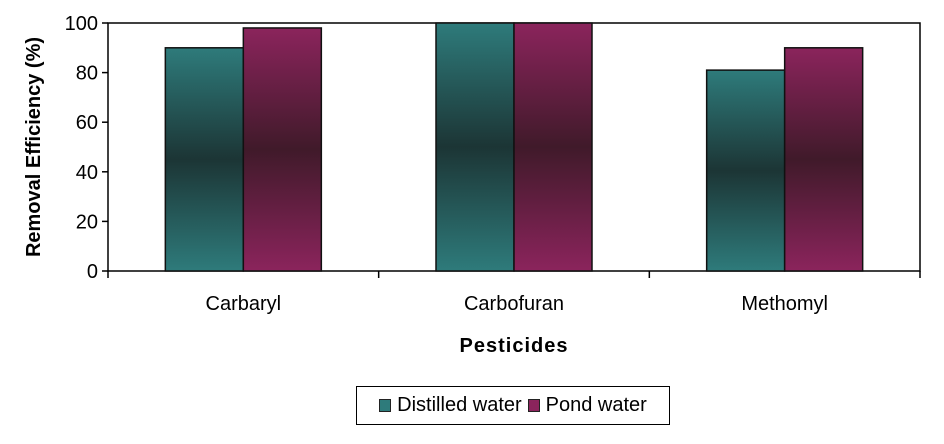 The width and height of the screenshot is (944, 444). Describe the element at coordinates (459, 405) in the screenshot. I see `legend-label: Distilled water` at that location.